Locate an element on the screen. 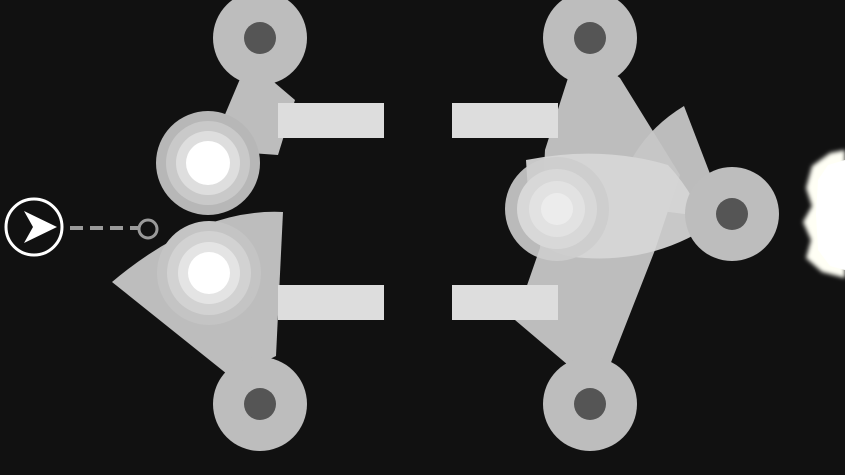 The width and height of the screenshot is (845, 475). bar-bottom-left is located at coordinates (331, 302).